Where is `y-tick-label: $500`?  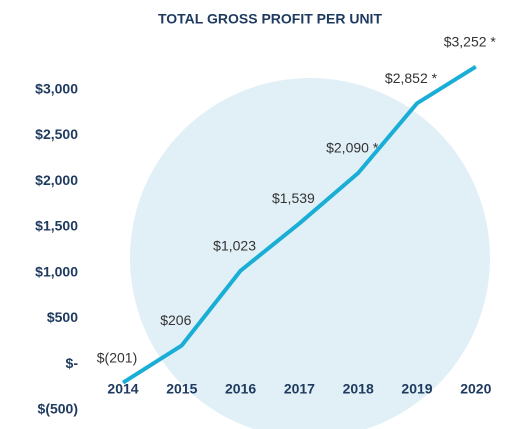 y-tick-label: $500 is located at coordinates (62, 317).